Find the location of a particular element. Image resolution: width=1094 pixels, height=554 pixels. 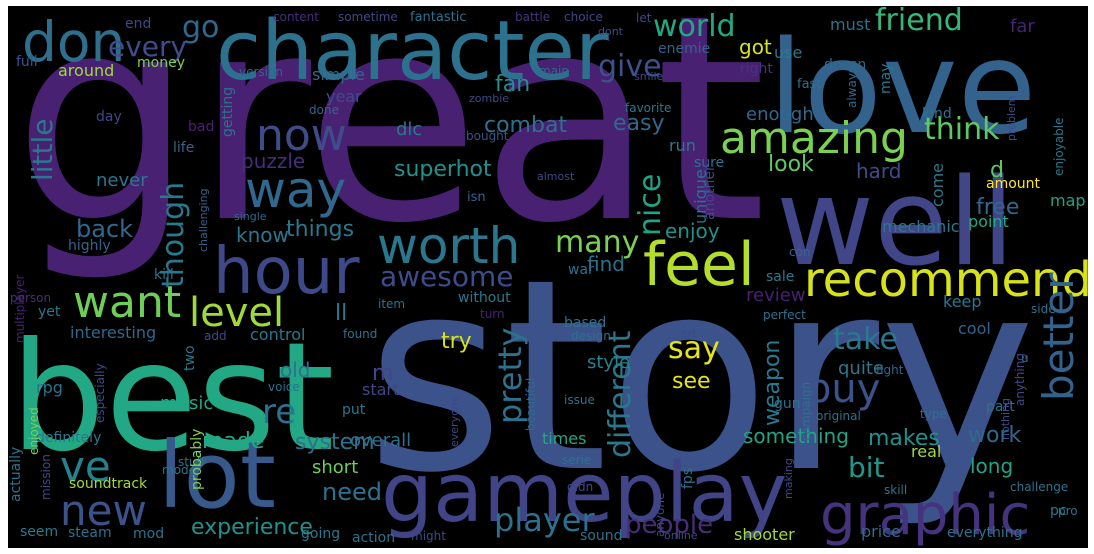

word-got: got is located at coordinates (755, 47).